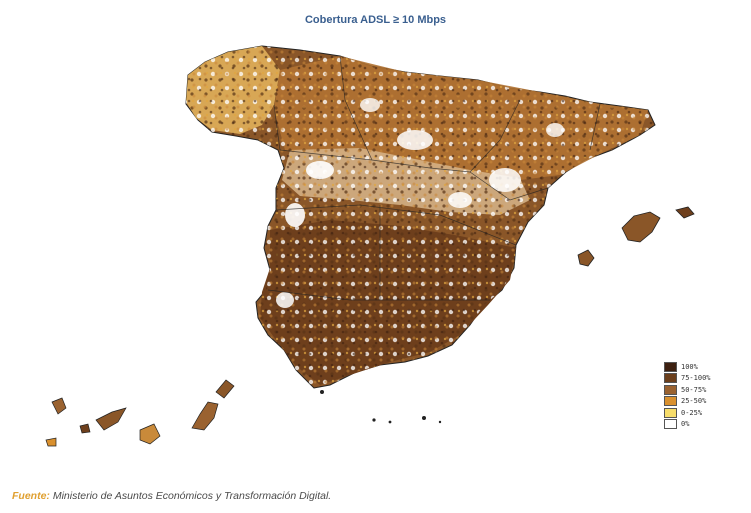 This screenshot has width=751, height=513. Describe the element at coordinates (692, 412) in the screenshot. I see `legend-label: 0-25%` at that location.